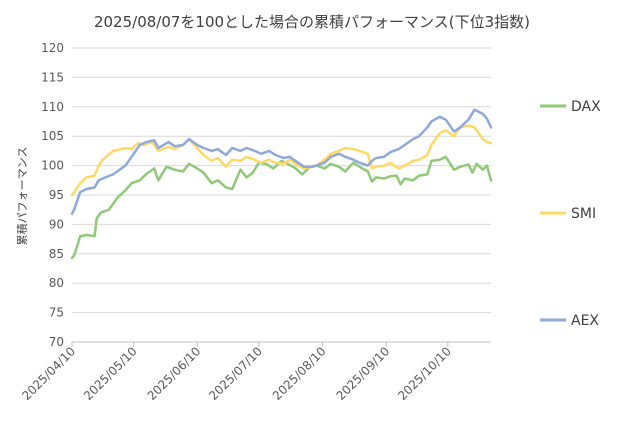  What do you see at coordinates (312, 22) in the screenshot?
I see `chart-title: 2025/08/07を100とした場合の累積パフォーマンス(下位3指数)` at bounding box center [312, 22].